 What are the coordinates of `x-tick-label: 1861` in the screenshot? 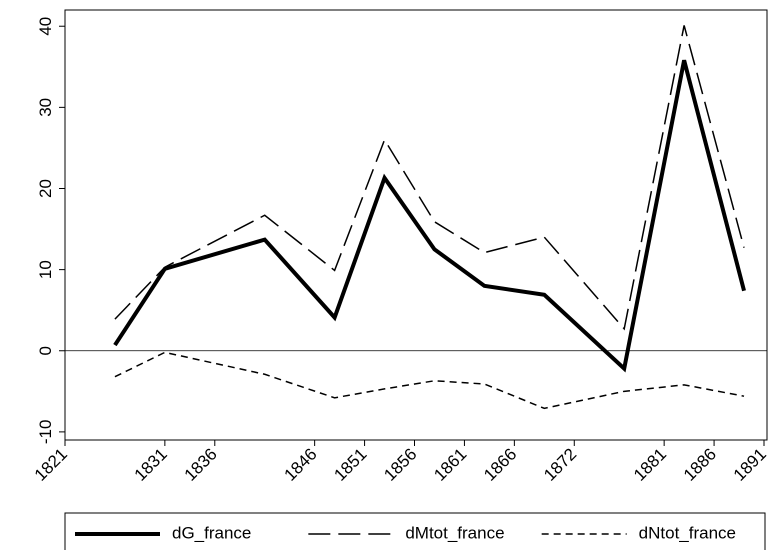 It's located at (450, 465).